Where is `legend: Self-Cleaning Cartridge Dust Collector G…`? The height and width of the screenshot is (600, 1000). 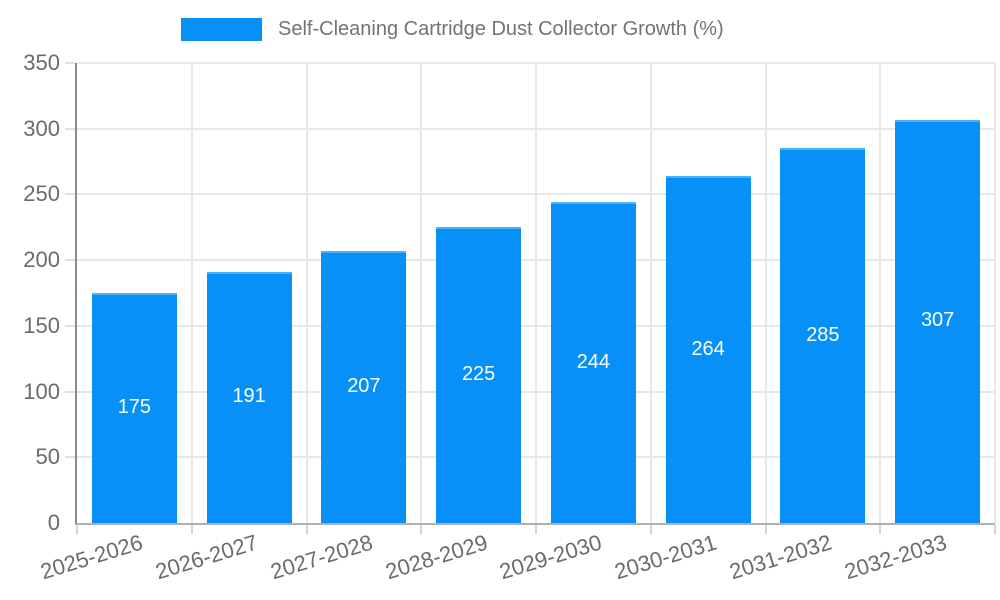
legend: Self-Cleaning Cartridge Dust Collector G… is located at coordinates (452, 29).